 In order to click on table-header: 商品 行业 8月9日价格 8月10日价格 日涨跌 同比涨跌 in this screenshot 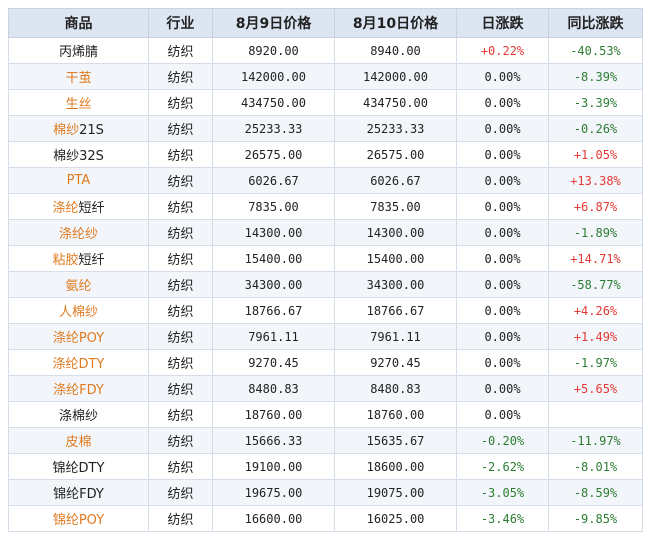, I will do `click(325, 23)`.